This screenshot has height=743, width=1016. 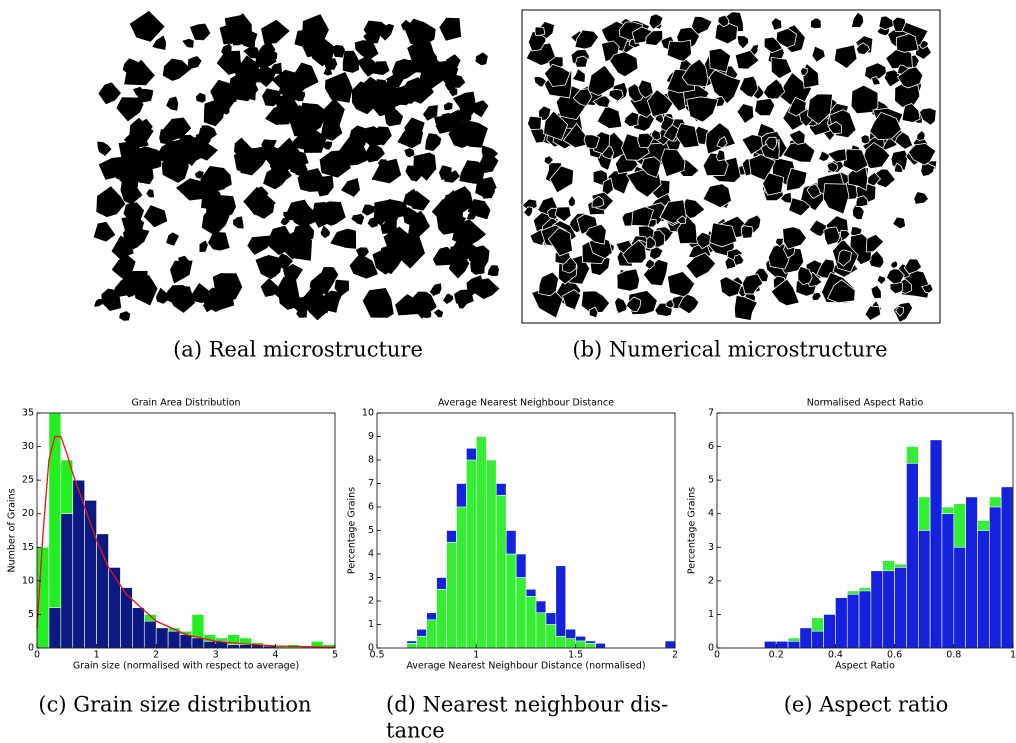 I want to click on y-tick-label: 3, so click(x=711, y=547).